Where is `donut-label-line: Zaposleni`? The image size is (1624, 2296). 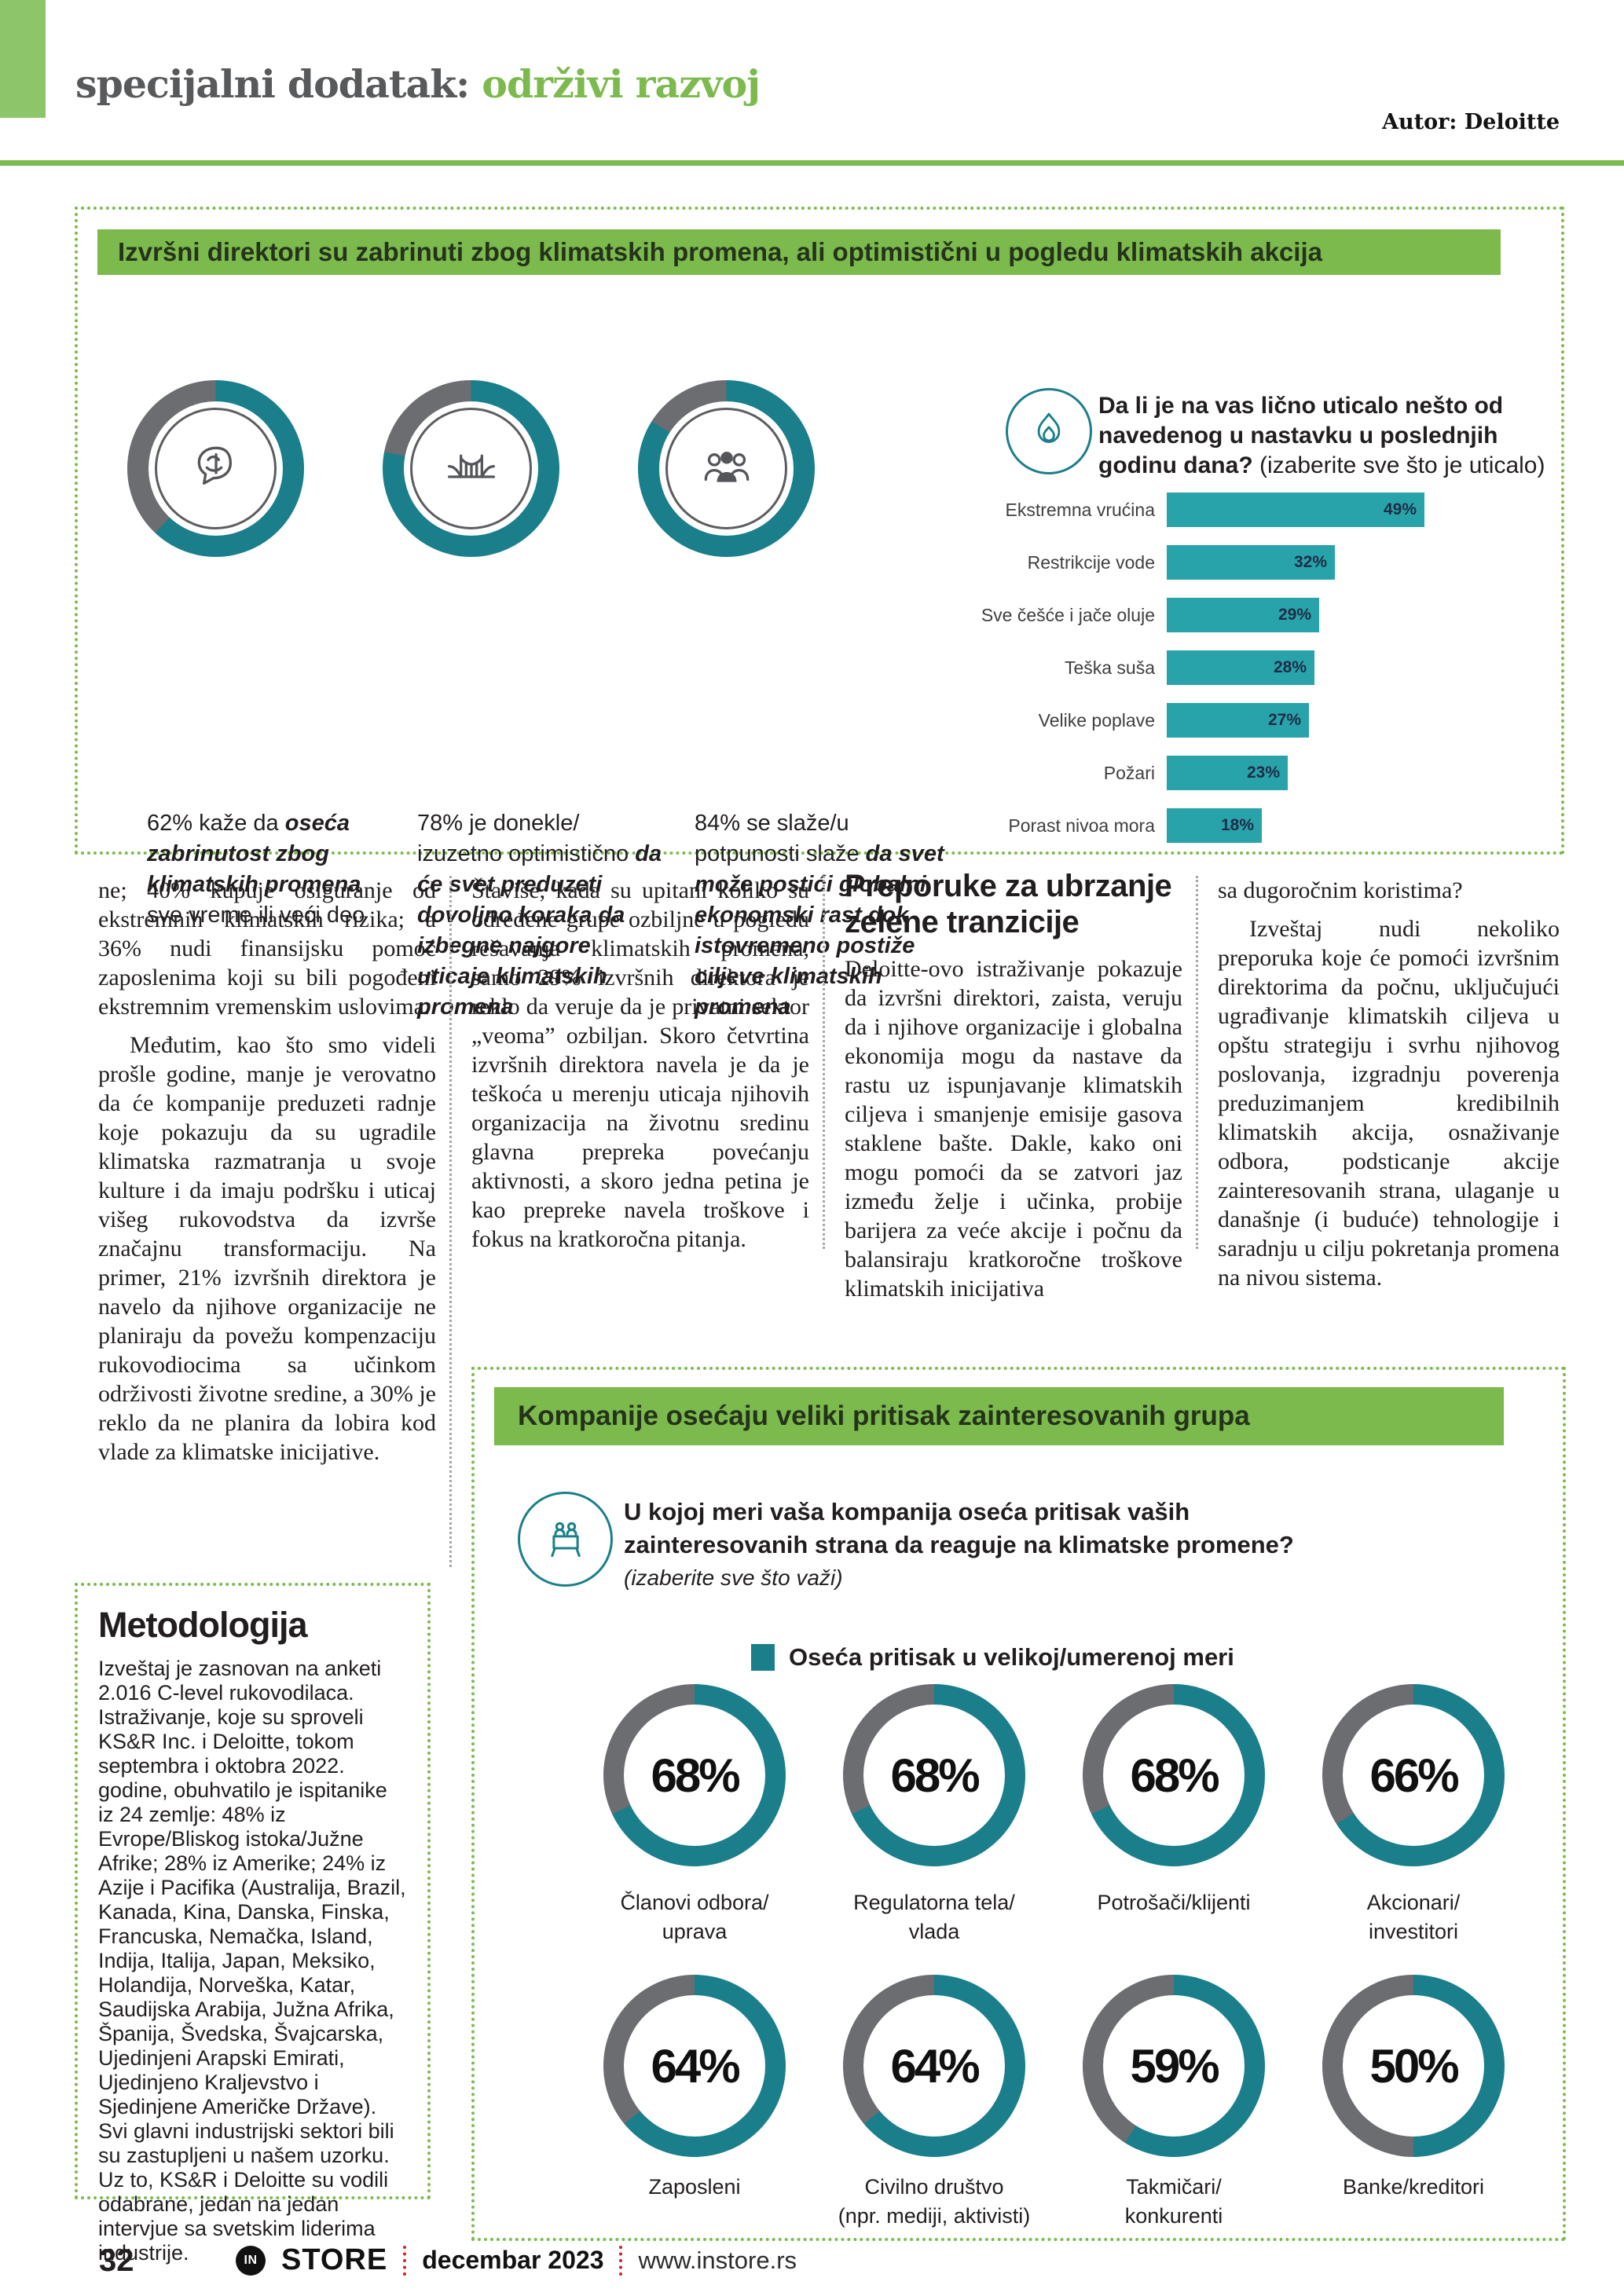
donut-label-line: Zaposleni is located at coordinates (695, 2187).